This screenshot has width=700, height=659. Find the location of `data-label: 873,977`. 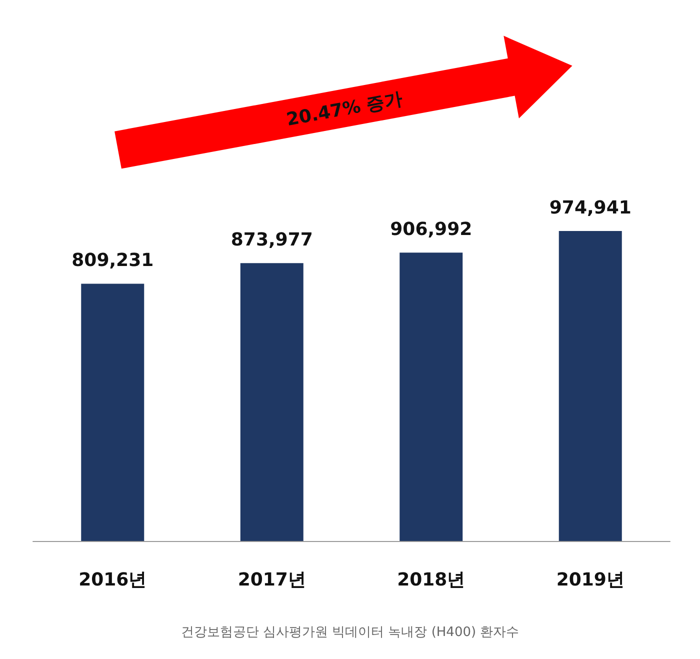

data-label: 873,977 is located at coordinates (271, 240).